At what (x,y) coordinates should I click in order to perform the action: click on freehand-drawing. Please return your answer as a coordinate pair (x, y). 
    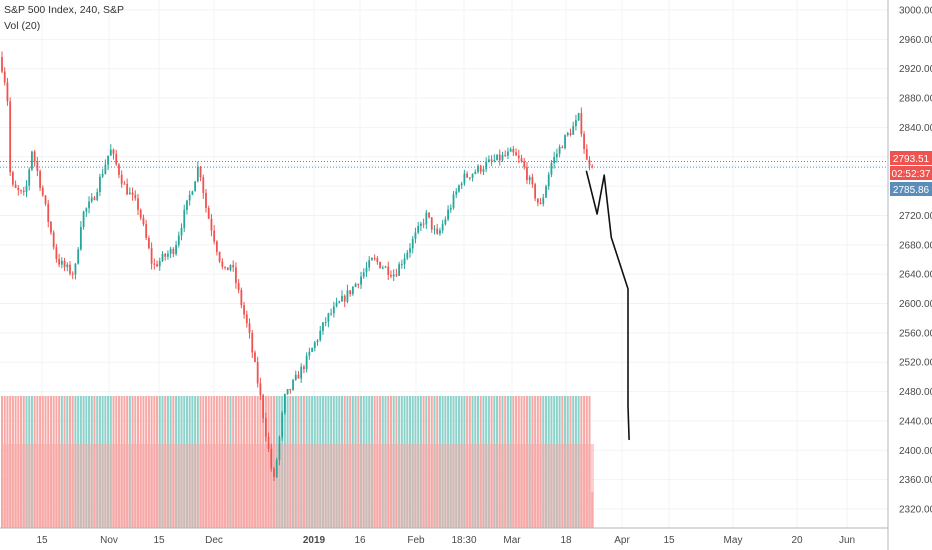
    Looking at the image, I should click on (607, 305).